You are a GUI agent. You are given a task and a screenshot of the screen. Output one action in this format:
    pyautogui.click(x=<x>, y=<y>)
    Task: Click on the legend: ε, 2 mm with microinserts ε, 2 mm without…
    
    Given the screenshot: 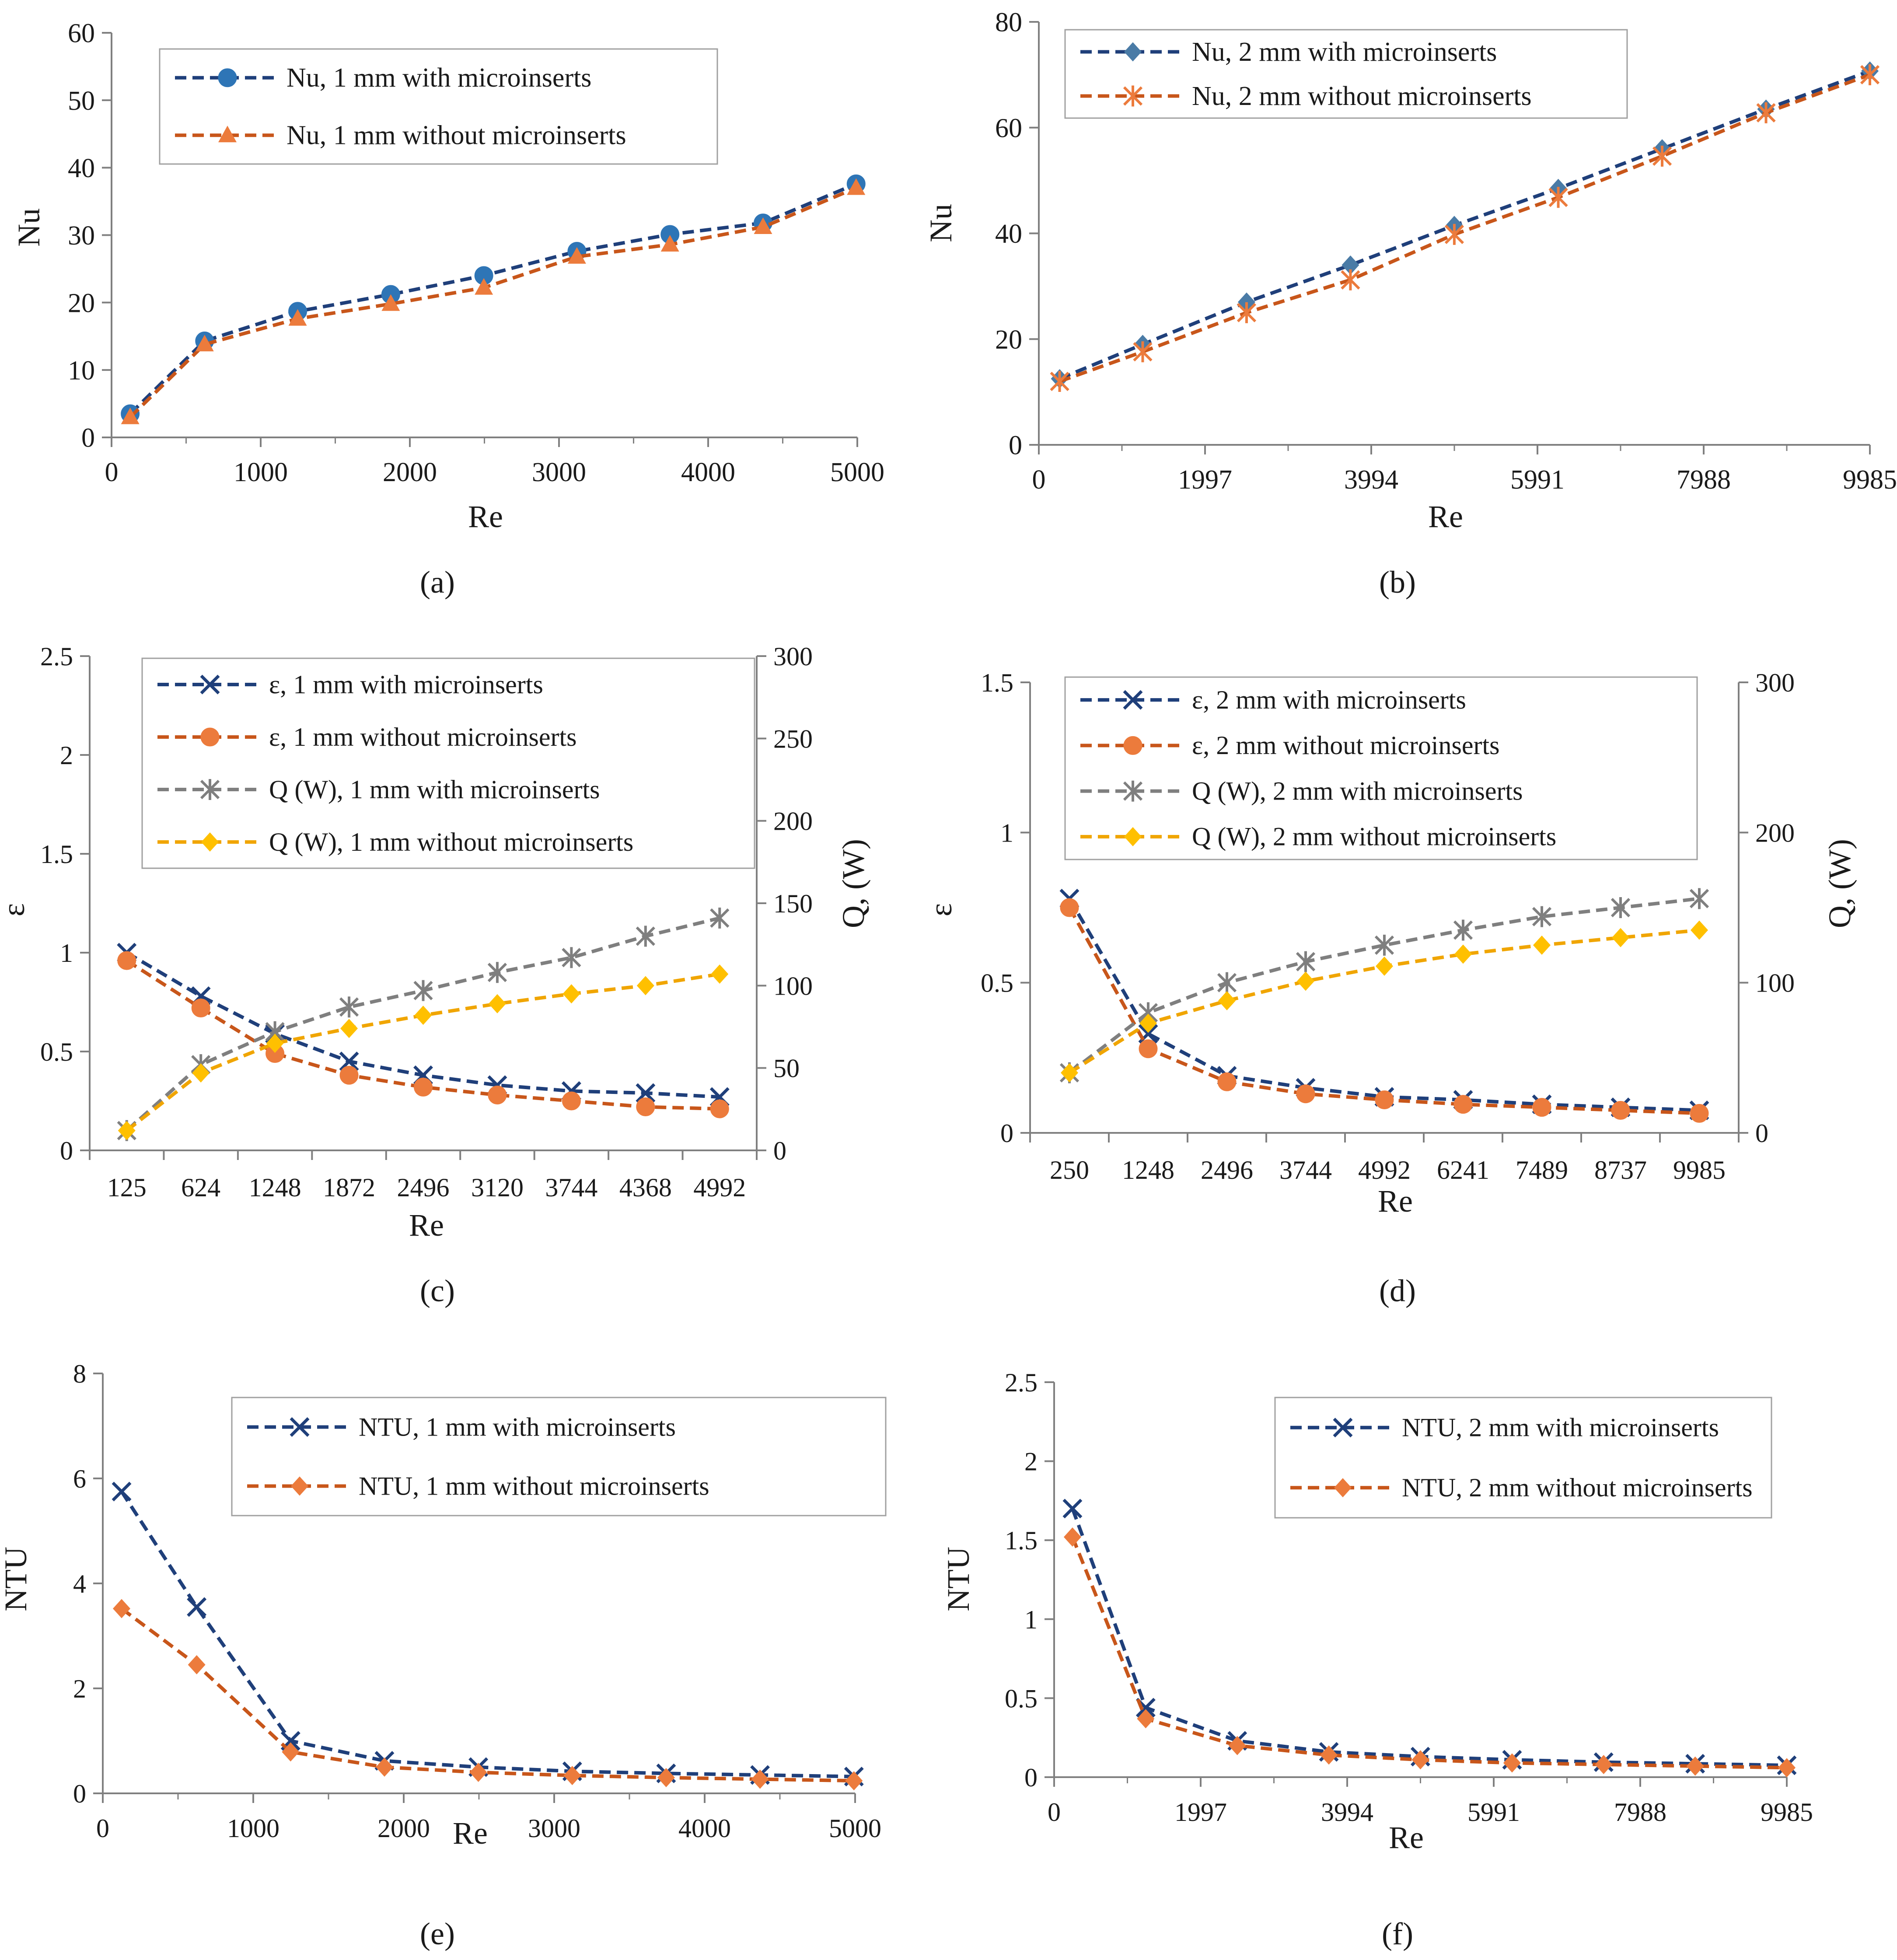 What is the action you would take?
    pyautogui.click(x=1381, y=768)
    